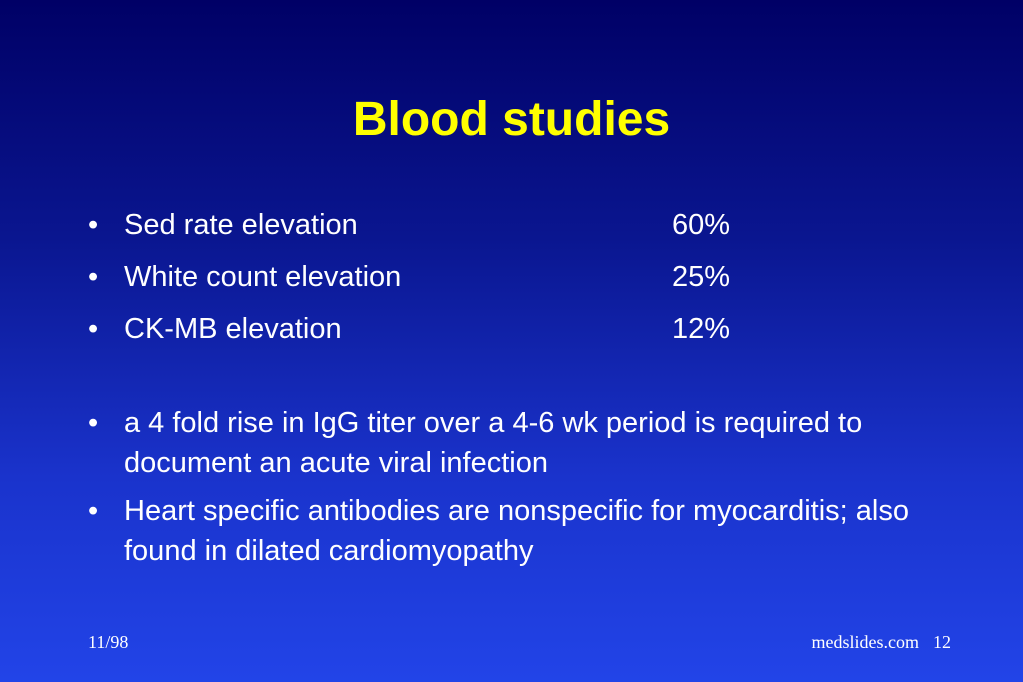 The height and width of the screenshot is (682, 1023). What do you see at coordinates (241, 225) in the screenshot?
I see `stat-label: Sed rate elevation` at bounding box center [241, 225].